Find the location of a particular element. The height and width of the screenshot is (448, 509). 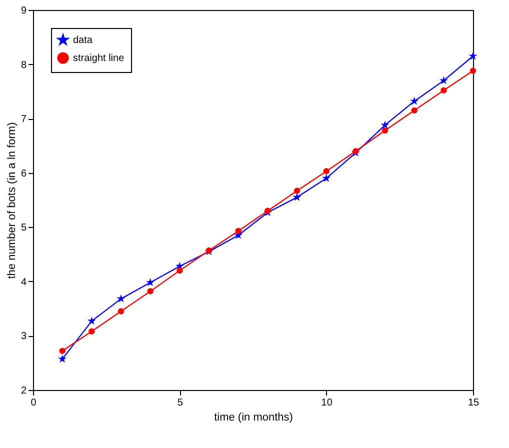

y-tick-label: 7 is located at coordinates (23, 120).